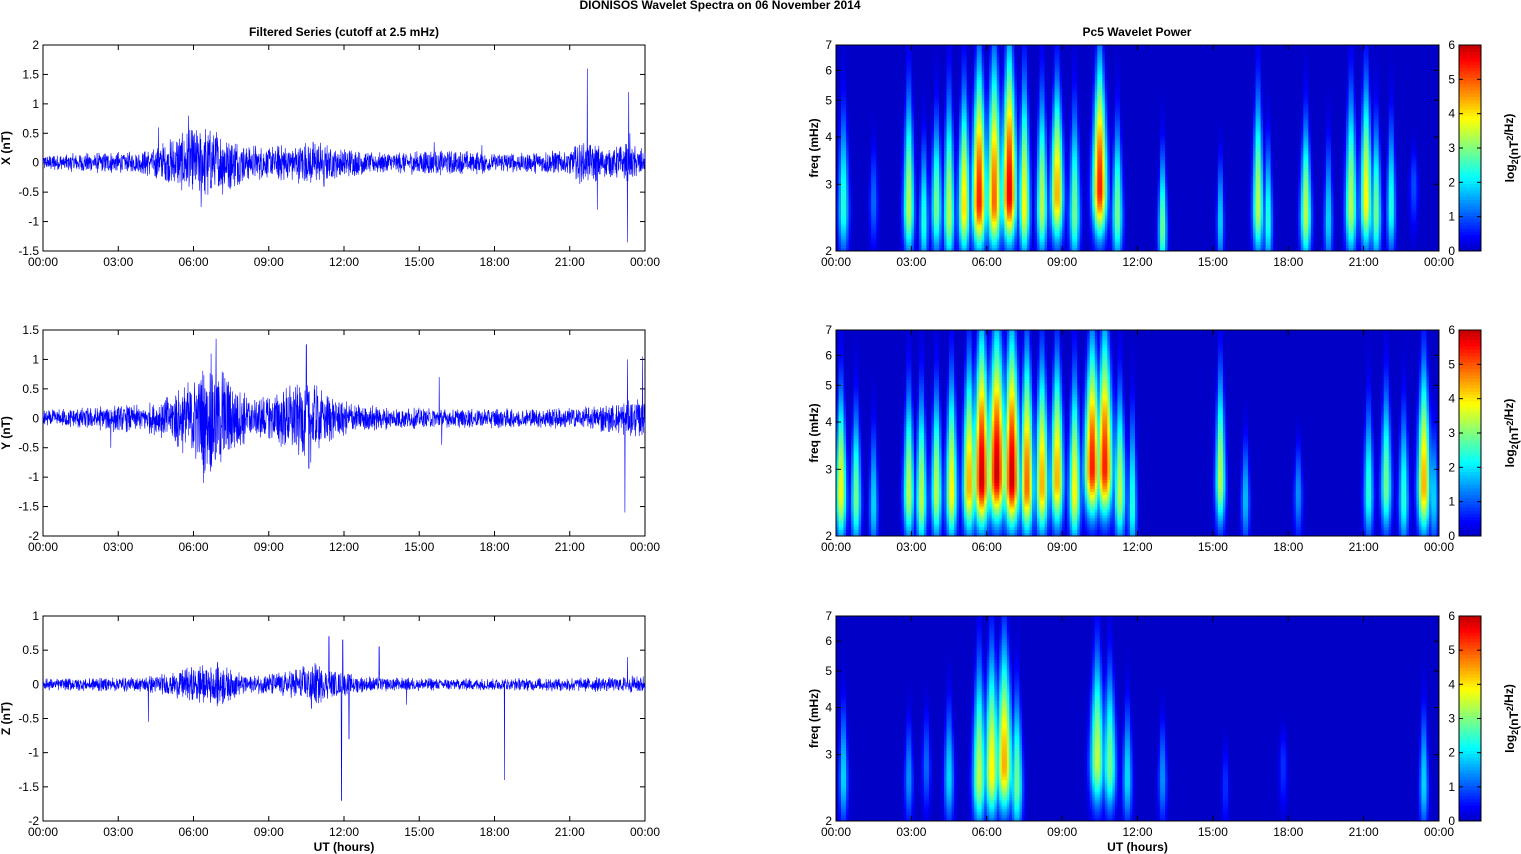 This screenshot has width=1521, height=854. What do you see at coordinates (828, 641) in the screenshot?
I see `y-tick-label: 6` at bounding box center [828, 641].